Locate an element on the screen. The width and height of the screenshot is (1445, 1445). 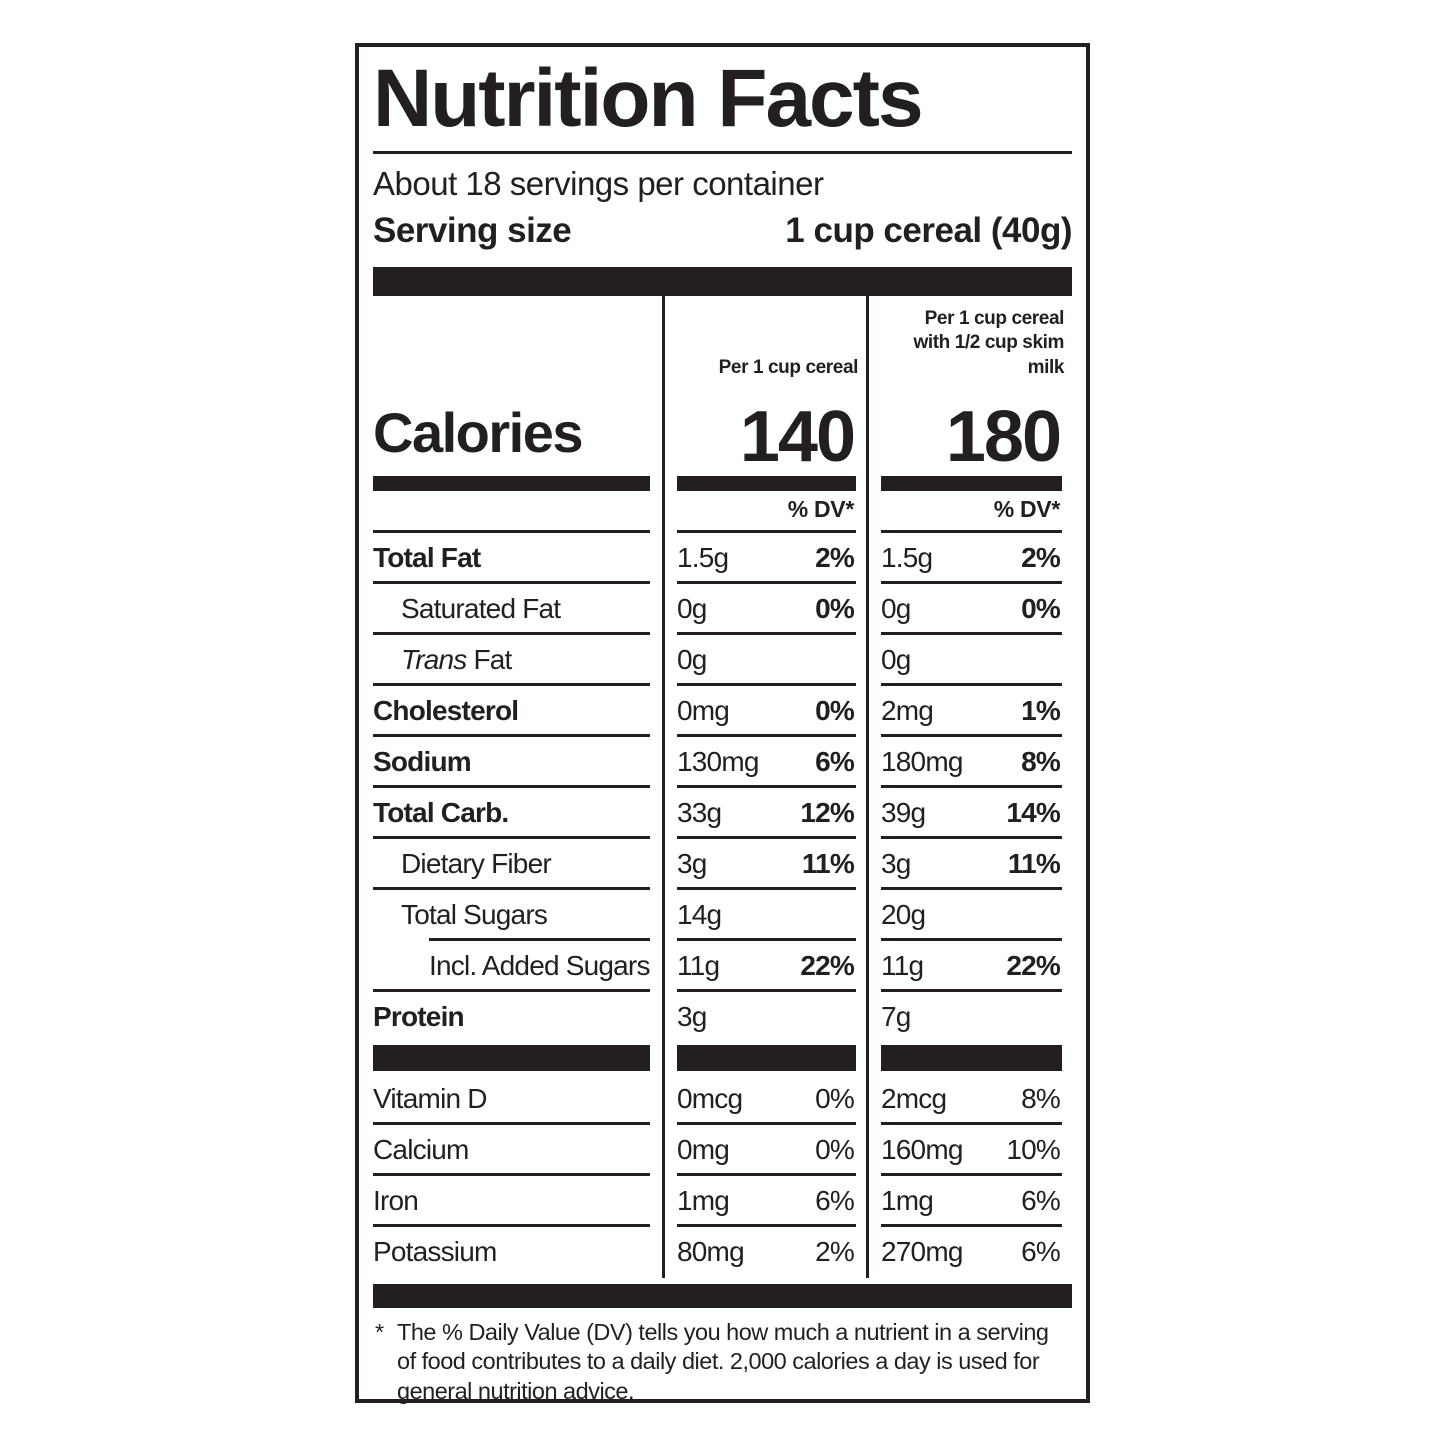
nutrient-name: Potassium is located at coordinates (435, 1252).